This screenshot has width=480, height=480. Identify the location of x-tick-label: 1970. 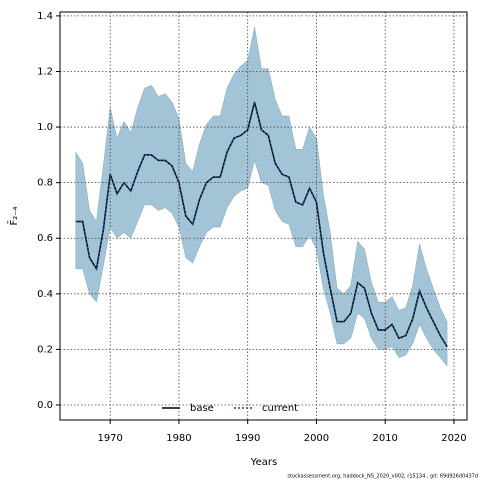
(109, 438).